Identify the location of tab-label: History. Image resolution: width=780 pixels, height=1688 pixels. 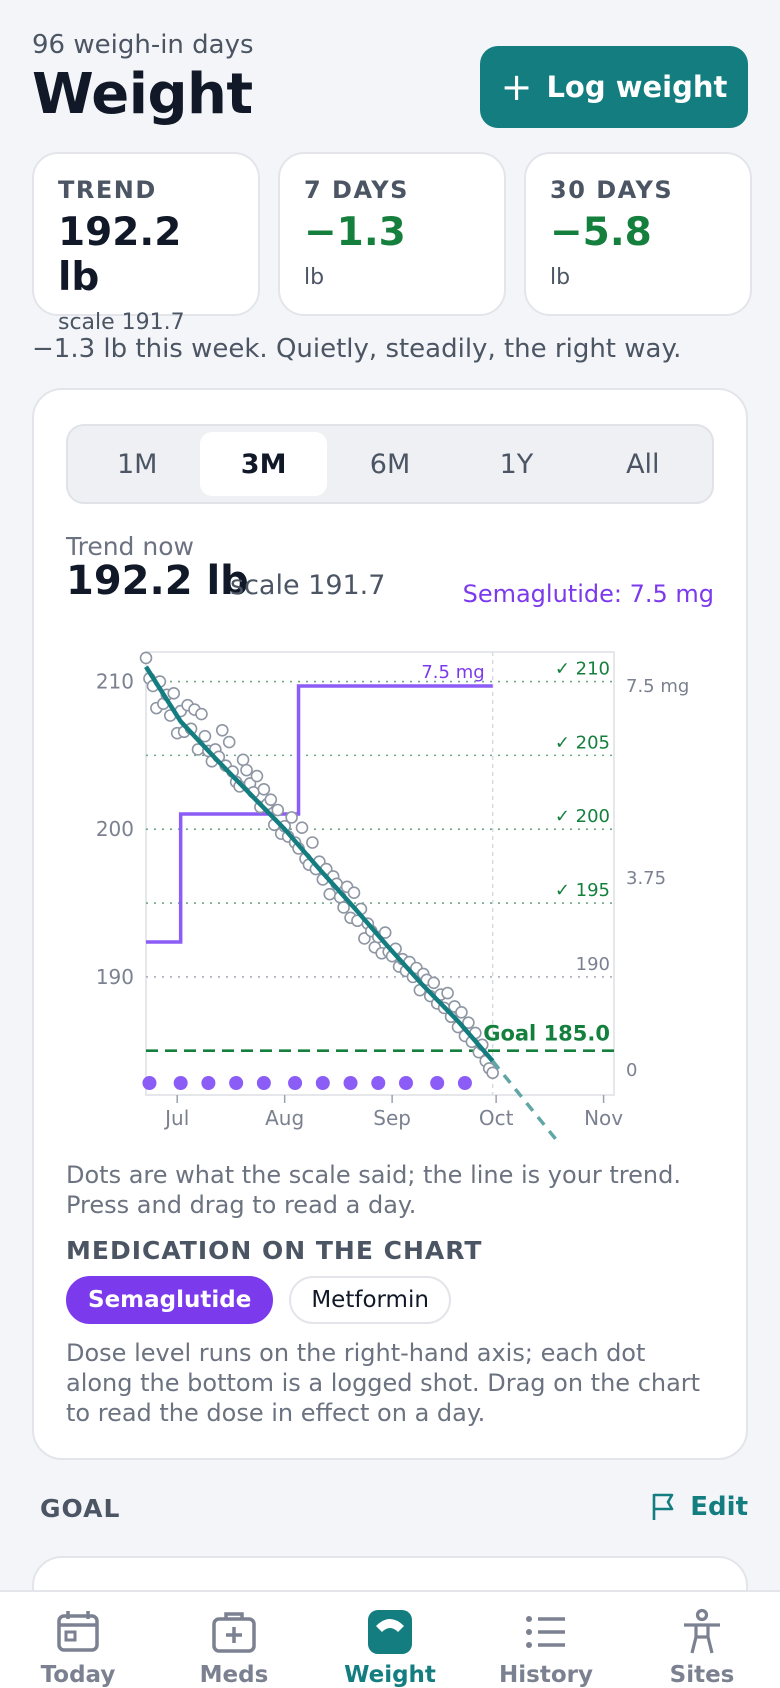
(546, 1675).